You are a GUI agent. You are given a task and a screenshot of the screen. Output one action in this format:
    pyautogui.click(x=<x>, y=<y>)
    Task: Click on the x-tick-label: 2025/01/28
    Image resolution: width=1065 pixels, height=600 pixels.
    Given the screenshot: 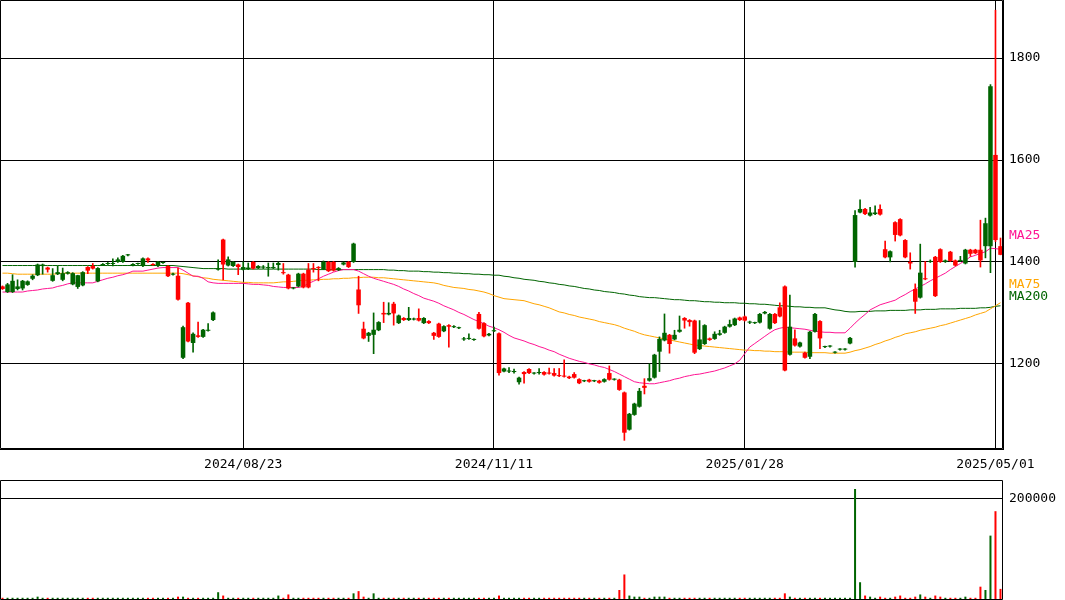 What is the action you would take?
    pyautogui.click(x=744, y=464)
    